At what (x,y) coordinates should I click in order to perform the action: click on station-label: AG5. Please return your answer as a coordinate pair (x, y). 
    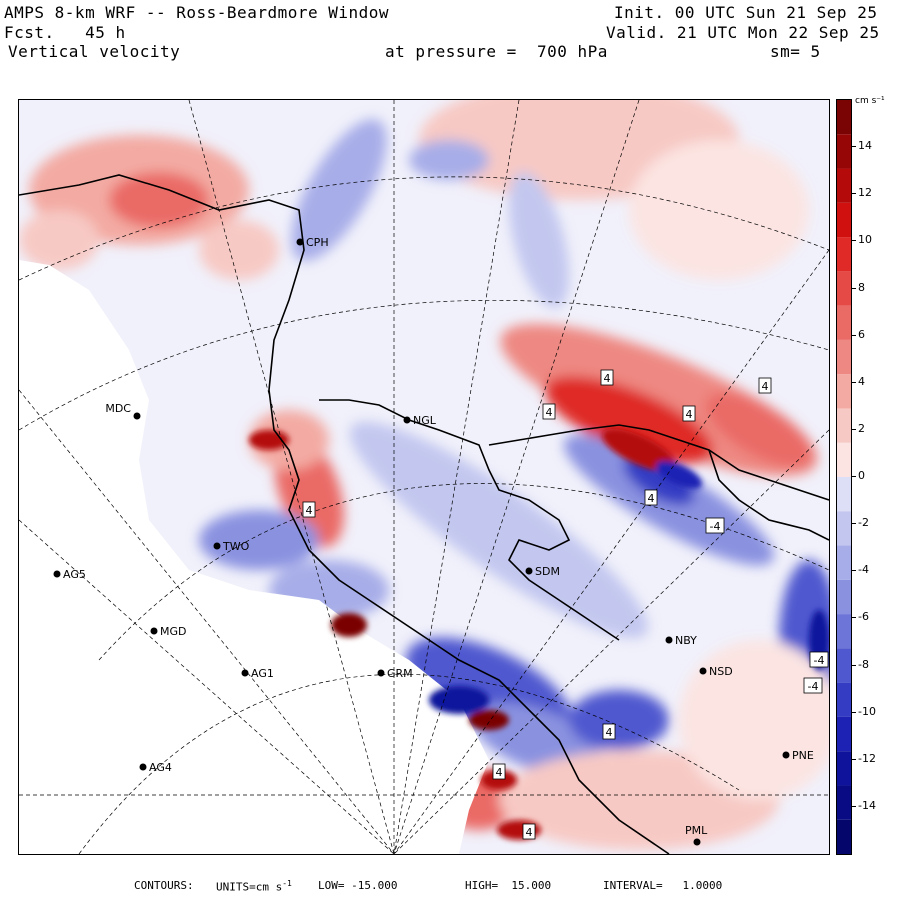
    Looking at the image, I should click on (74, 574).